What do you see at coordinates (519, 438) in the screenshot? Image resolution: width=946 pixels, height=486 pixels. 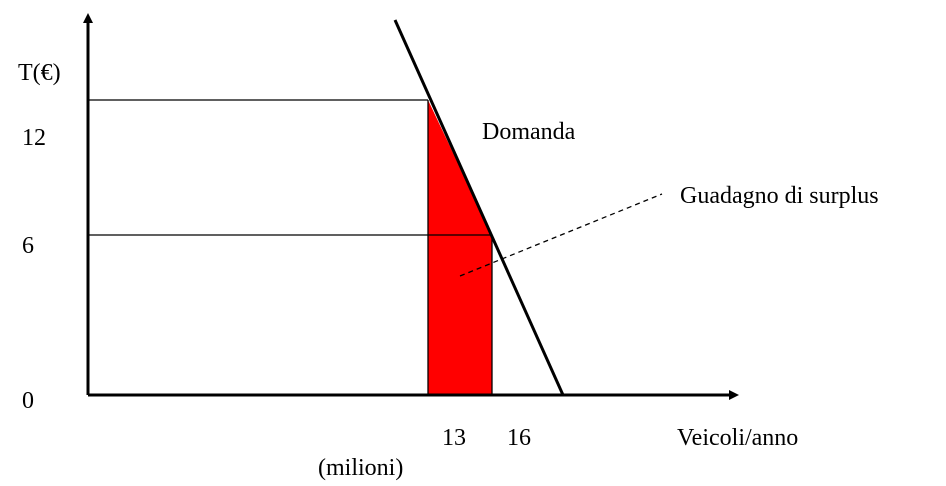 I see `x-tick-label: 16` at bounding box center [519, 438].